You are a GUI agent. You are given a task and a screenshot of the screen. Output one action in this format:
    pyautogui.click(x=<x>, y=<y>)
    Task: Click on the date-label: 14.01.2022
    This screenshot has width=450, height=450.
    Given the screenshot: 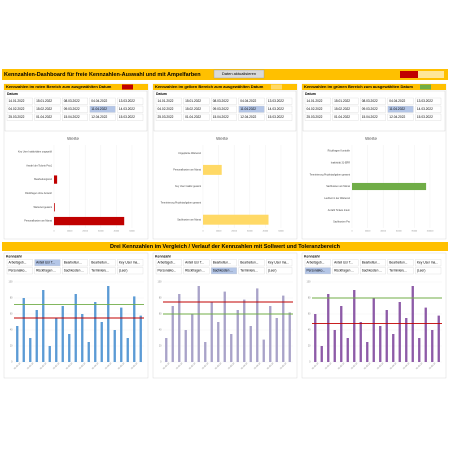 What is the action you would take?
    pyautogui.click(x=166, y=101)
    